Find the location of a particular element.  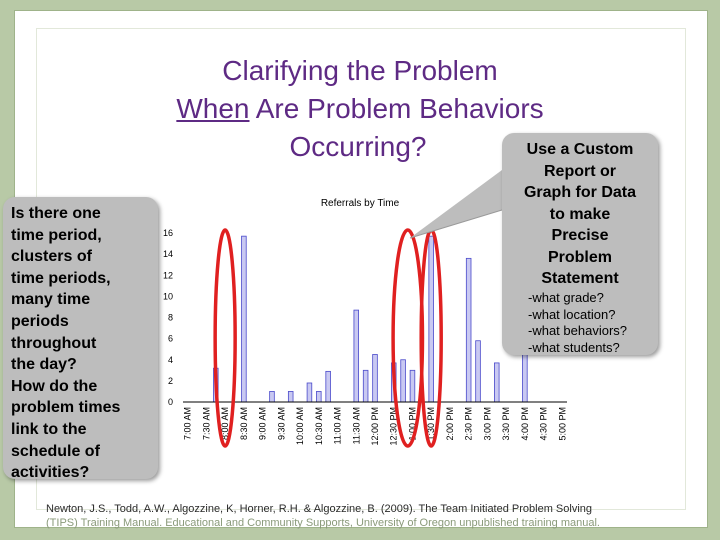

callout-line: Problem is located at coordinates (579, 257).